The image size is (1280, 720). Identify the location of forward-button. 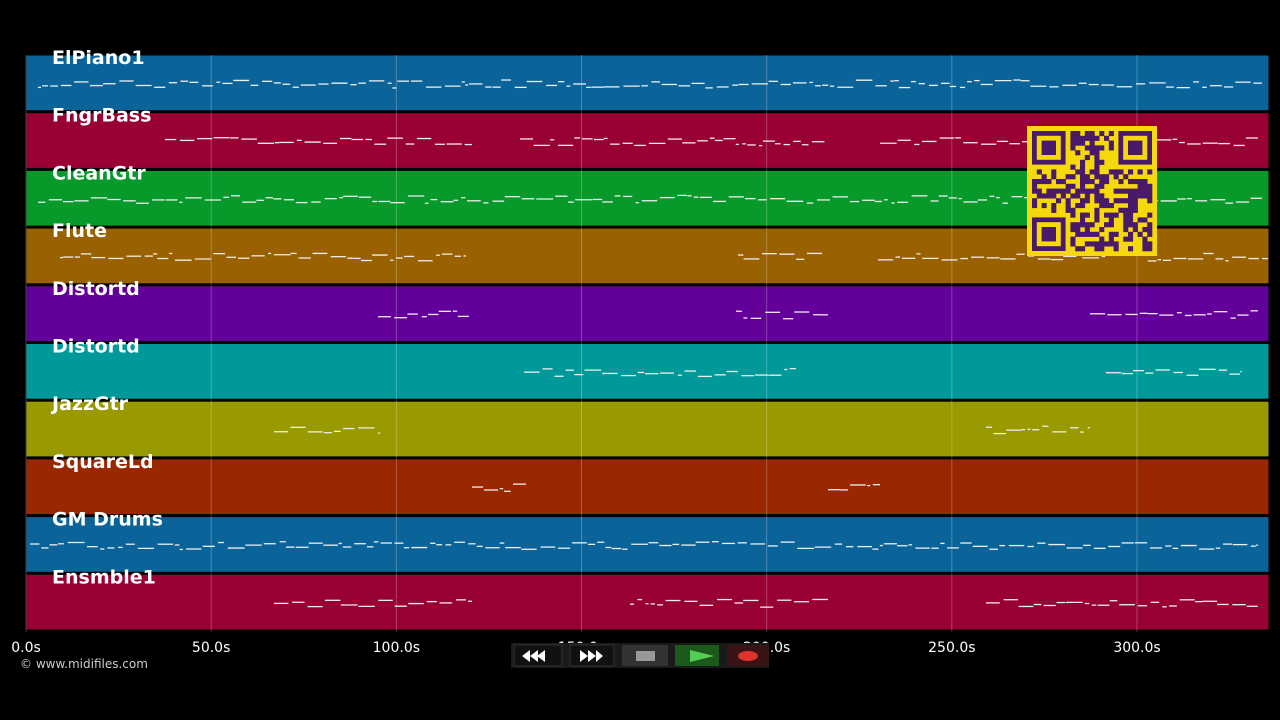
(592, 655).